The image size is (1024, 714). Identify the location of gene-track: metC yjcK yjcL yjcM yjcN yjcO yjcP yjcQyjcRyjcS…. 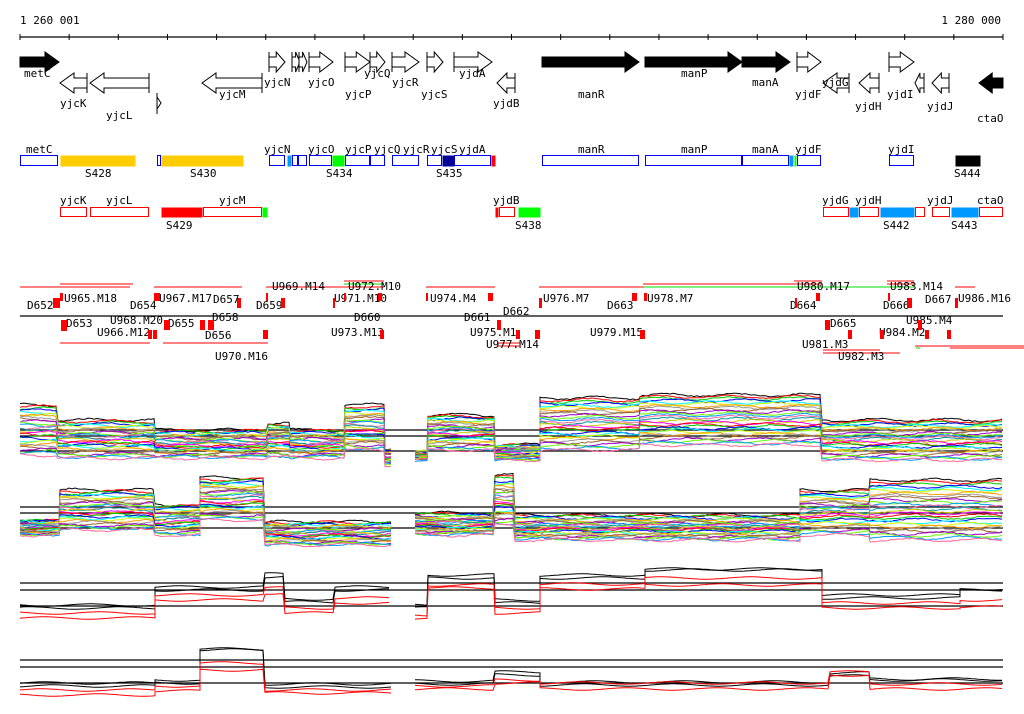
(511, 87).